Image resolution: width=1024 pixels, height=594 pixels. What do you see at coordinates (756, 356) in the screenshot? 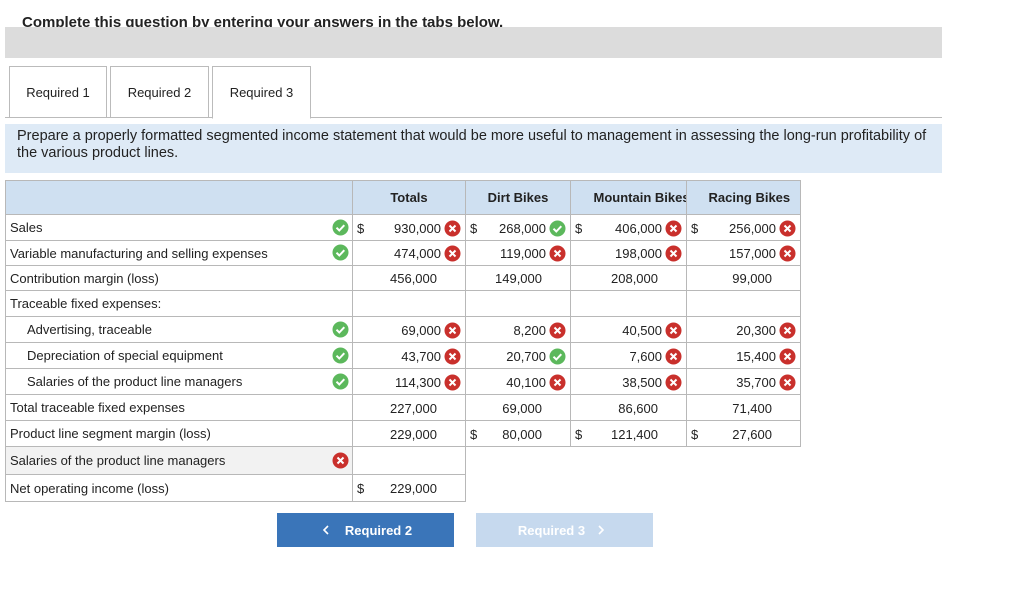
I see `cell-value: 15,400` at bounding box center [756, 356].